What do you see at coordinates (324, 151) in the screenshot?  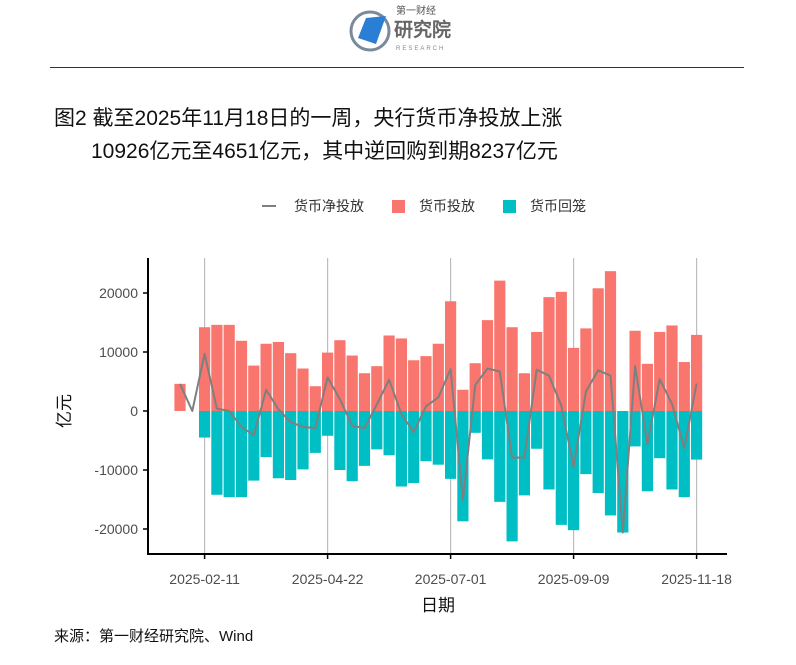 I see `title-line-2: 10926亿元至4651亿元，其中逆回购到期8237亿元` at bounding box center [324, 151].